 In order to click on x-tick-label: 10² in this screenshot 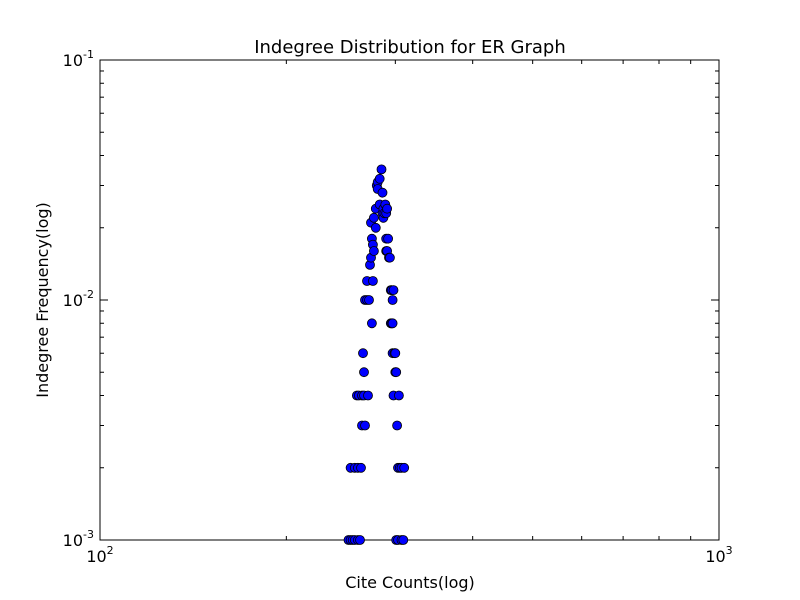, I will do `click(99, 555)`.